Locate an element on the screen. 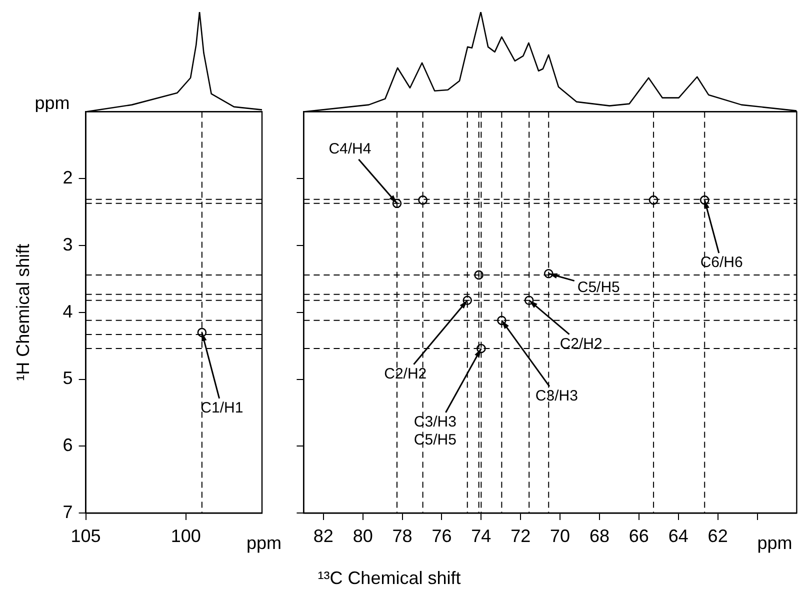 The width and height of the screenshot is (808, 590). x-tick-label: 64 is located at coordinates (678, 536).